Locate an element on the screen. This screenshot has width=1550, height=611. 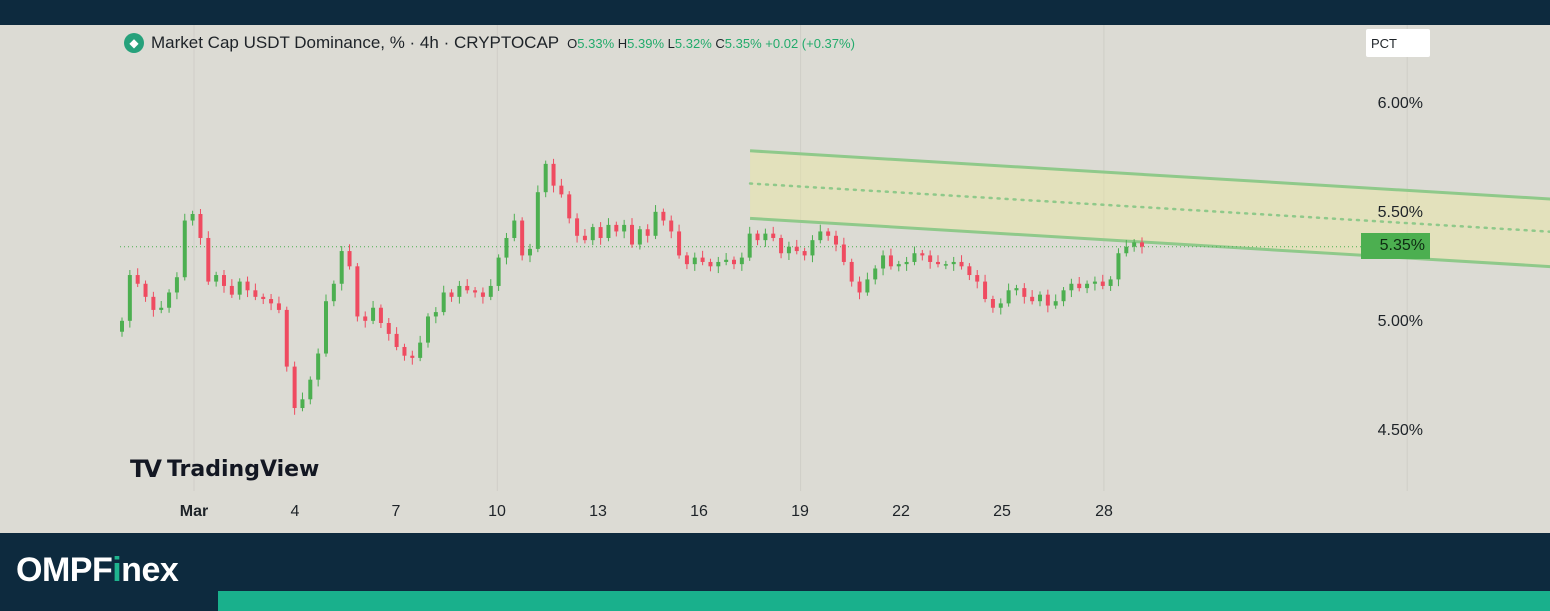
x-tick-label: 16 is located at coordinates (699, 511).